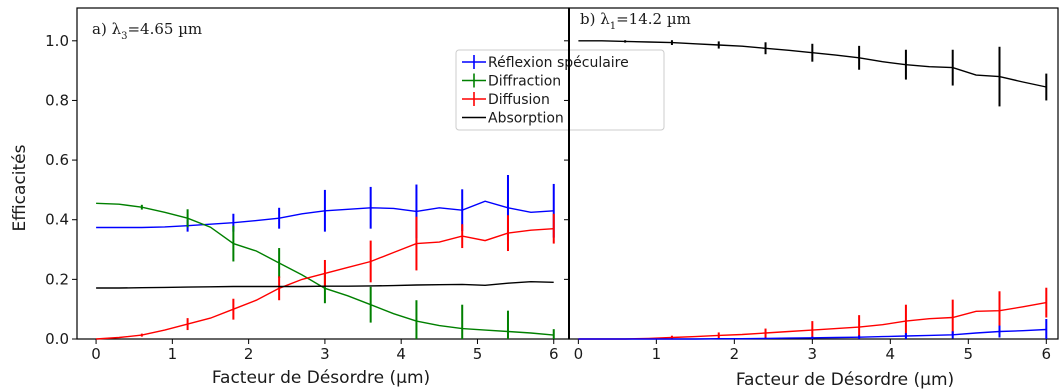 Image resolution: width=1062 pixels, height=390 pixels. Describe the element at coordinates (57, 160) in the screenshot. I see `panel-a-ytick-label: 0.6` at that location.